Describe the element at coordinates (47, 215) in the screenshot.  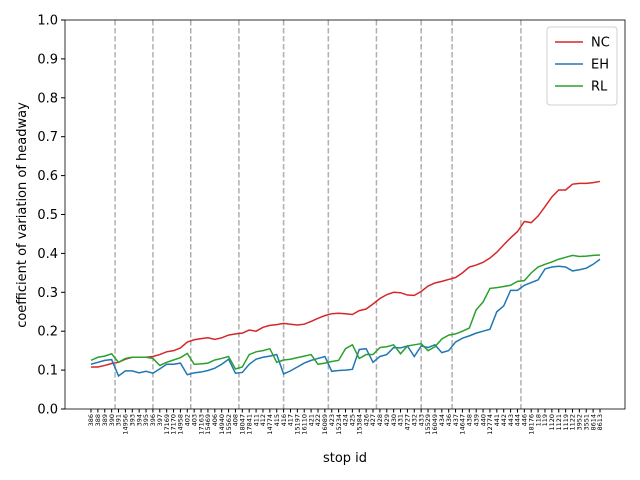
I see `y-tick-label: 0.5` at that location.